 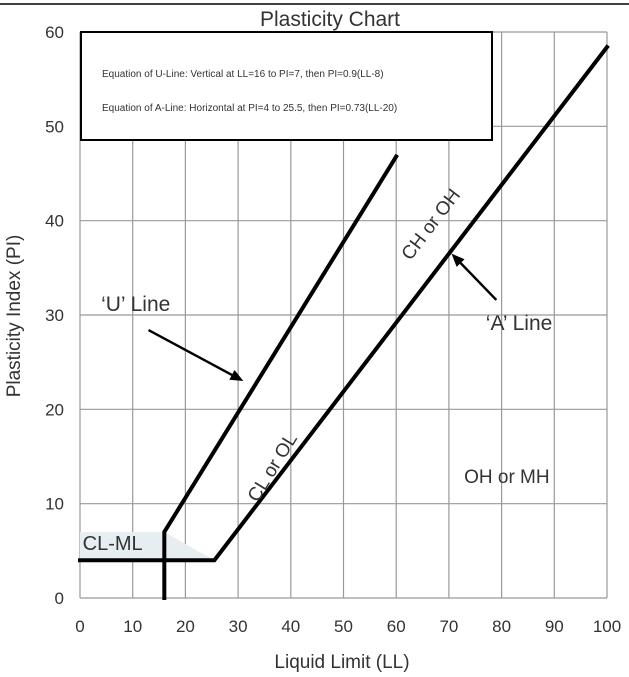 I want to click on x-tick-label-10: 10, so click(x=132, y=626).